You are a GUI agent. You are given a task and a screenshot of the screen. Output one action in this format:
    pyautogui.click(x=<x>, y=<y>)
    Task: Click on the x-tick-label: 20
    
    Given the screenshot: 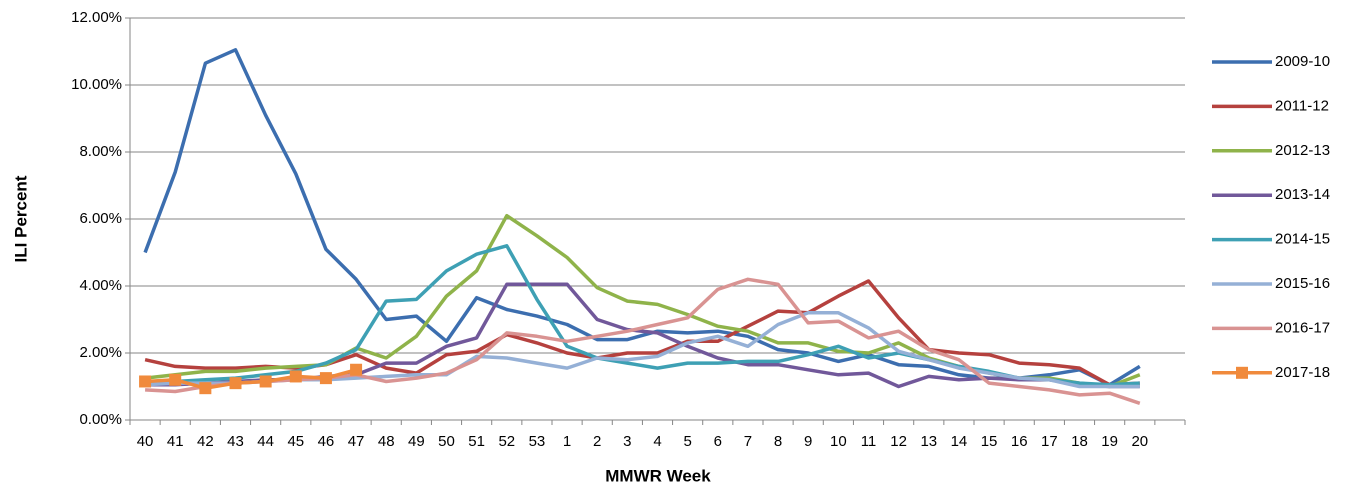 What is the action you would take?
    pyautogui.click(x=1139, y=441)
    